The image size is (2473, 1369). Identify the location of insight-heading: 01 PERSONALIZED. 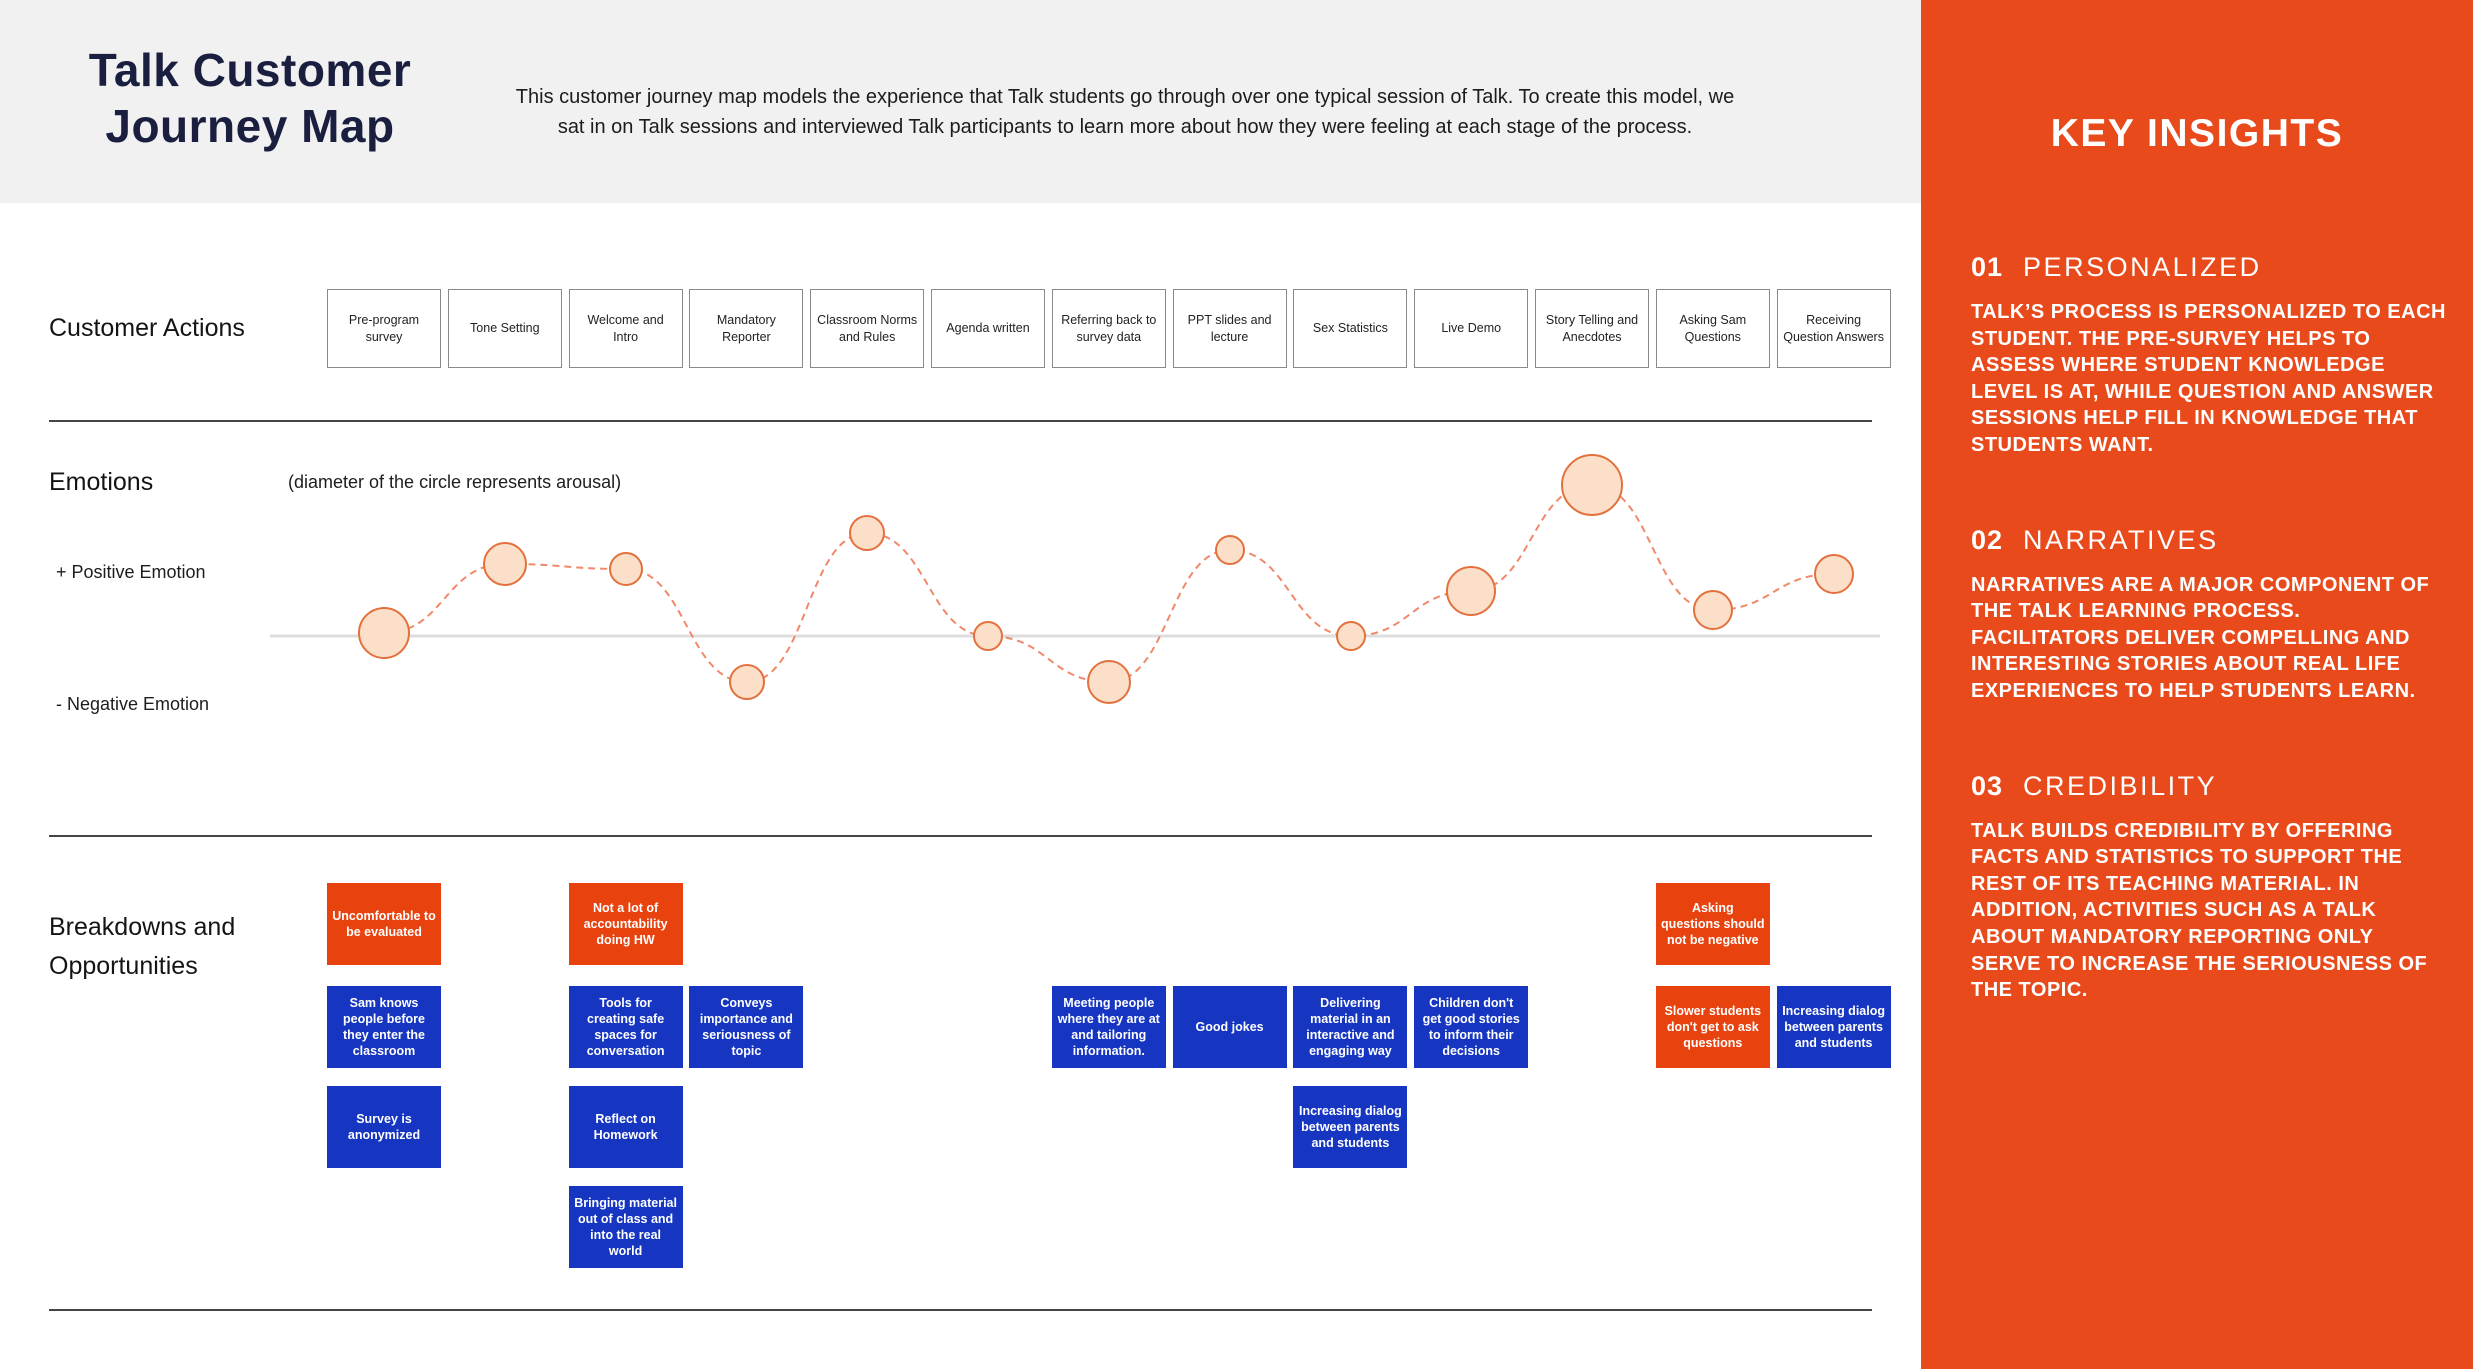
(2210, 267).